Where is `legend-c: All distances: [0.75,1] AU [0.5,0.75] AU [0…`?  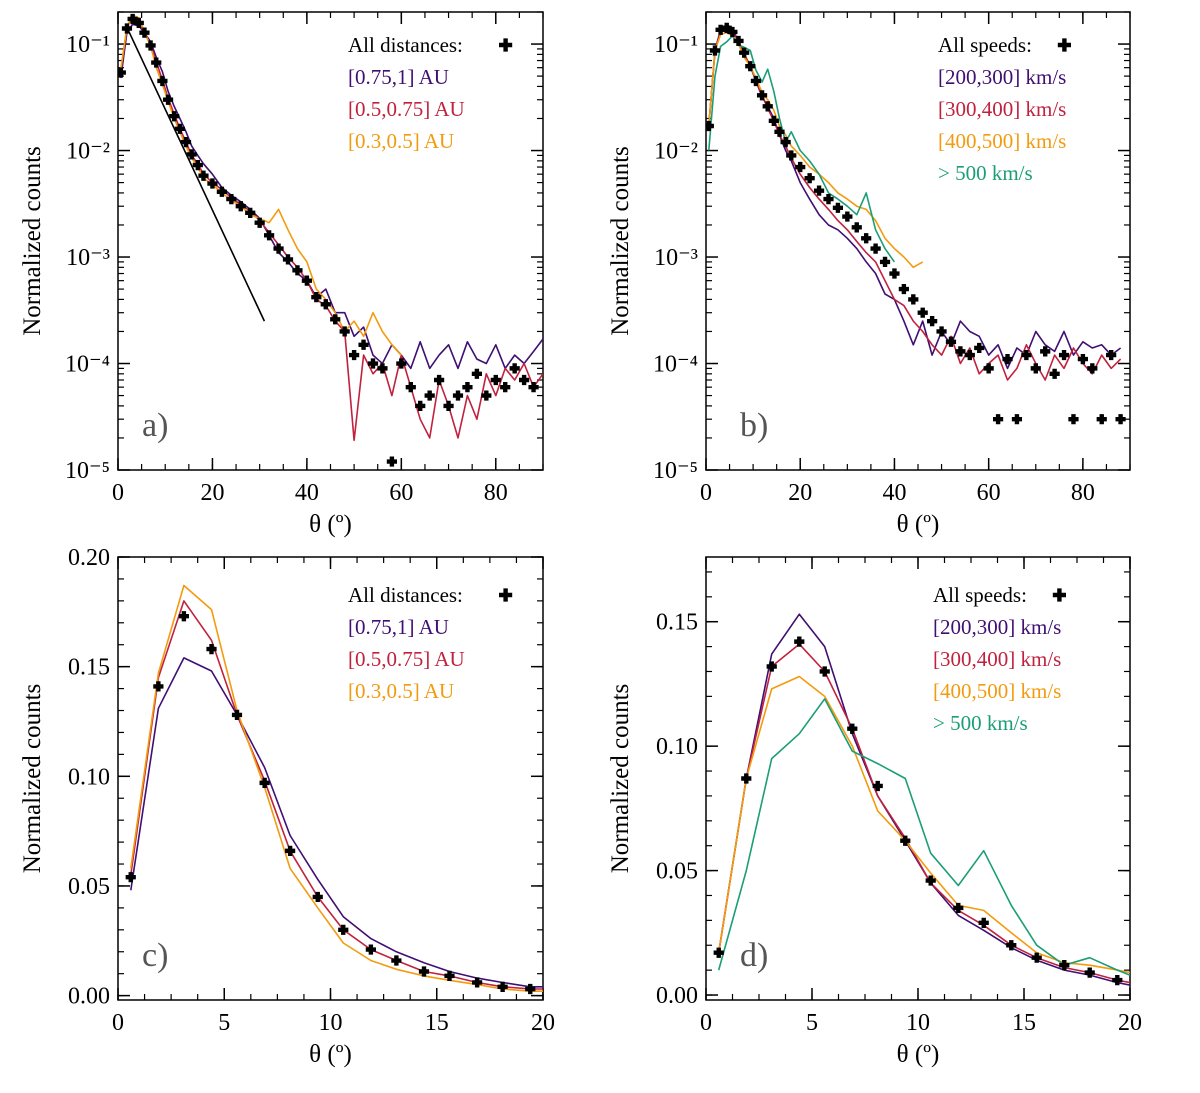
legend-c: All distances: [0.75,1] AU [0.5,0.75] AU [0… is located at coordinates (430, 643).